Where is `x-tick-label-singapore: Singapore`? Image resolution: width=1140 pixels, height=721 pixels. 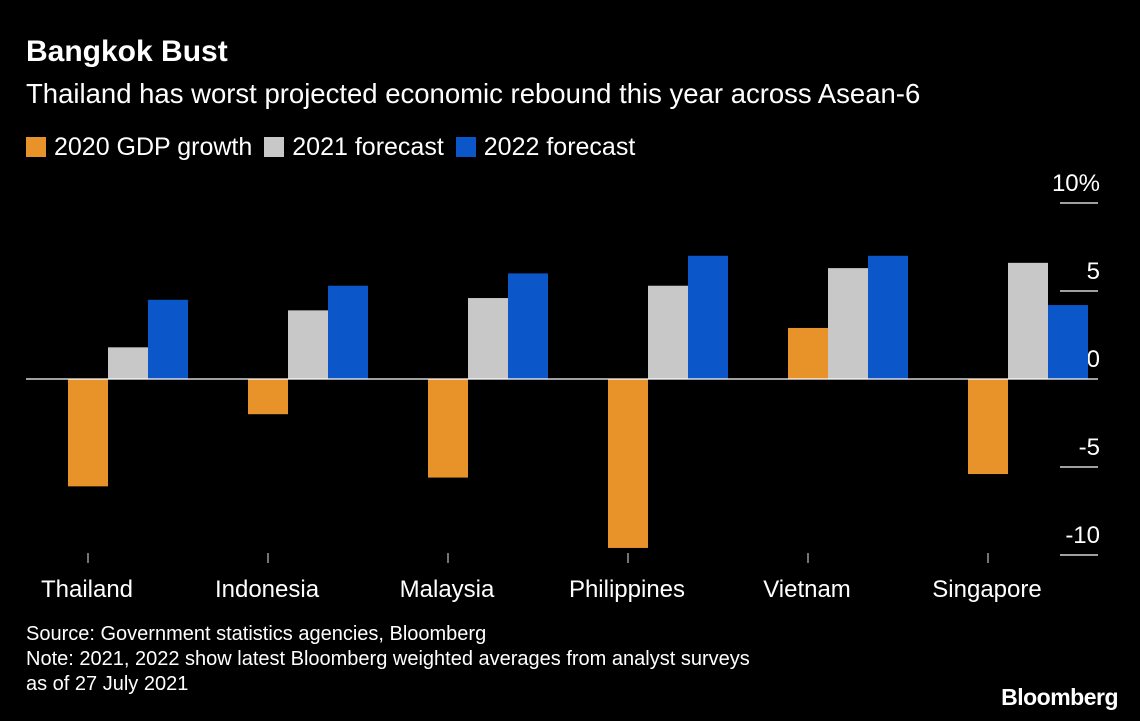 x-tick-label-singapore: Singapore is located at coordinates (986, 589).